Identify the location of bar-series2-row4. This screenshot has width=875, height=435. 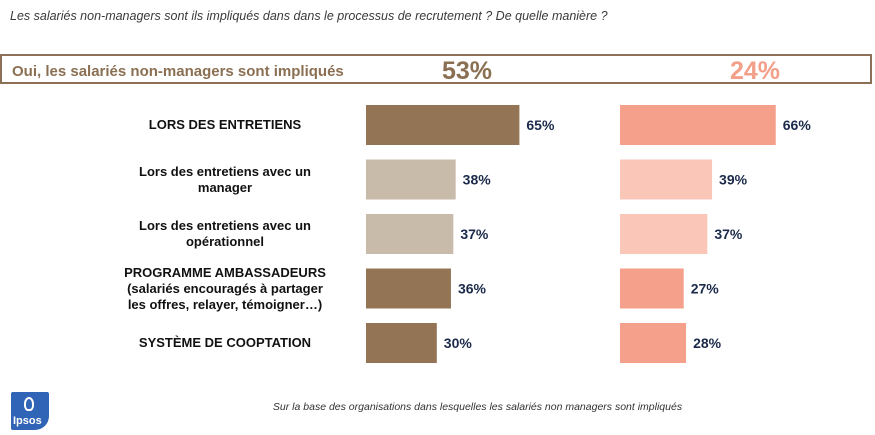
(652, 288).